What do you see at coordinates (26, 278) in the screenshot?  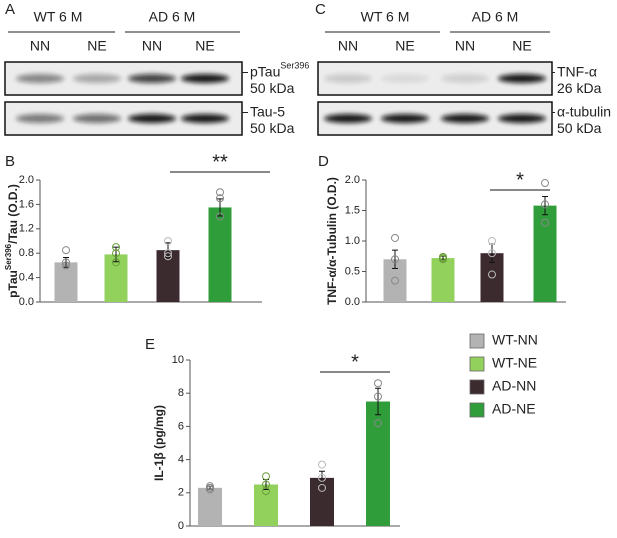 I see `y-tick-label: 0.4` at bounding box center [26, 278].